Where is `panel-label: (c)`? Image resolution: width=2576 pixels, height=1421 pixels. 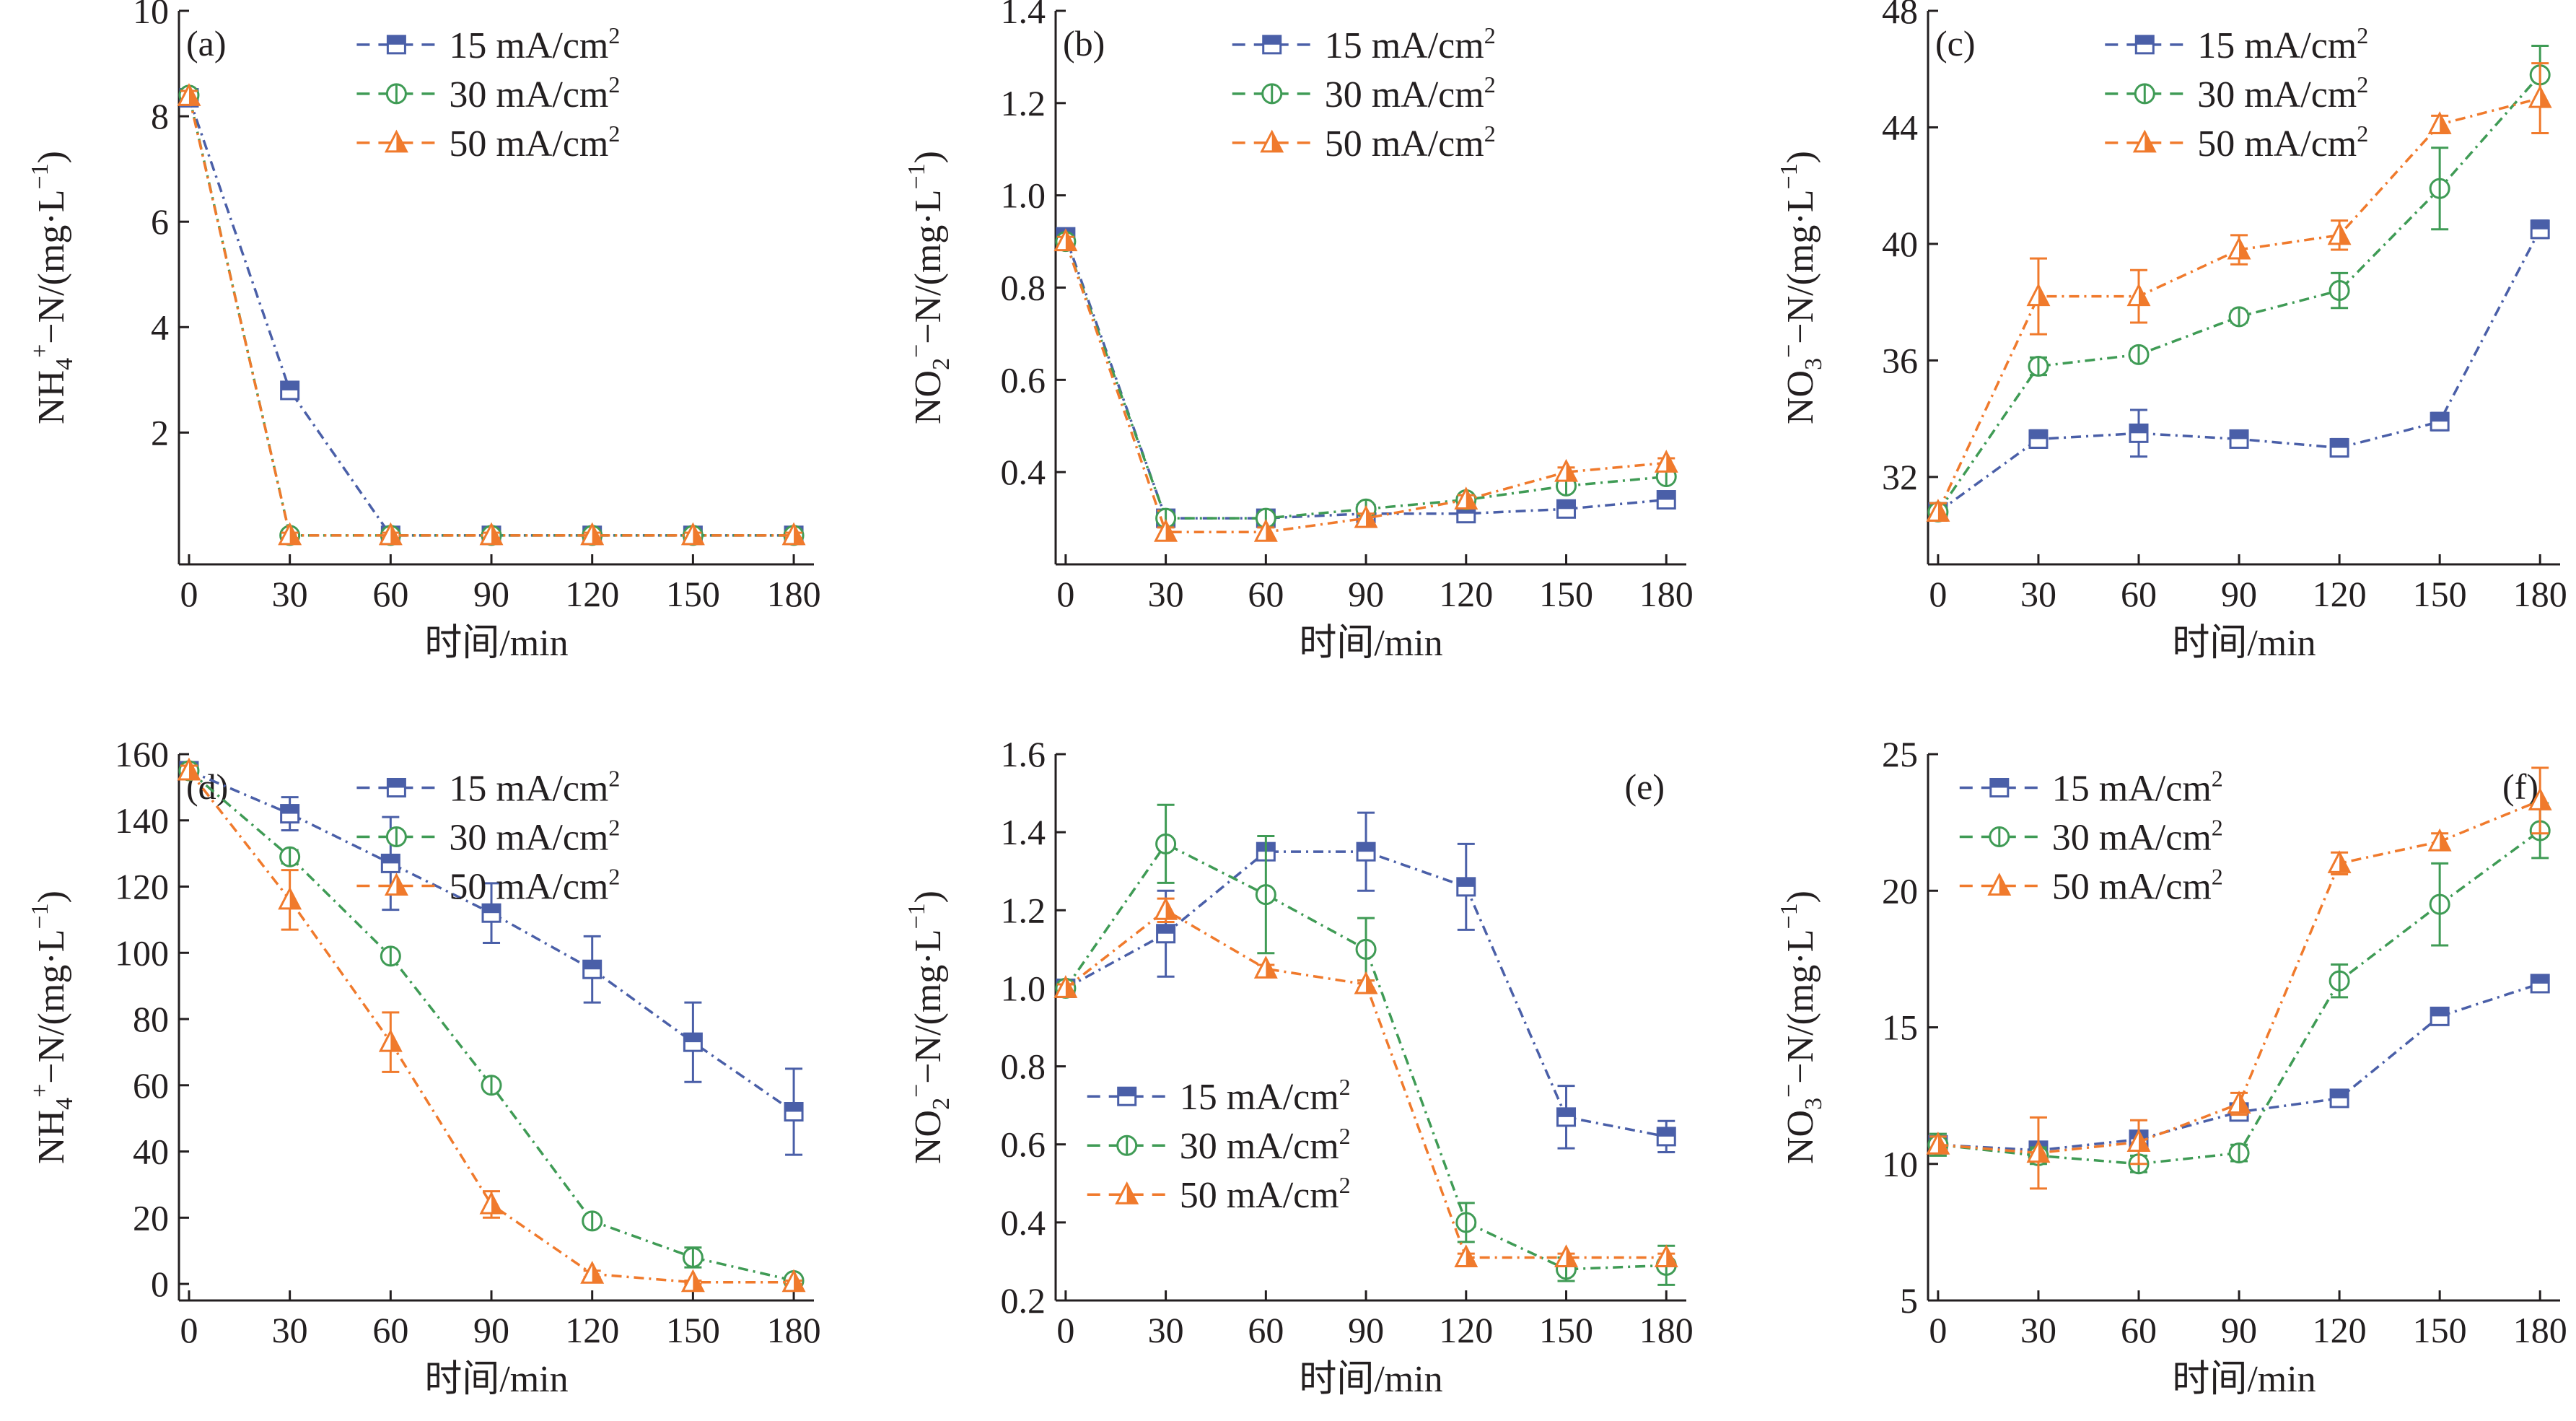
panel-label: (c) is located at coordinates (1956, 43).